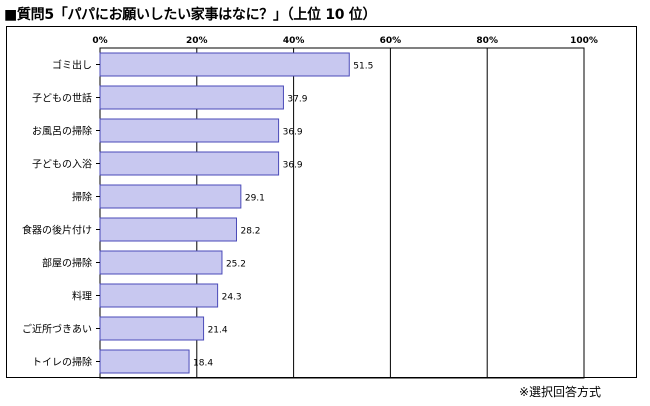 This screenshot has width=650, height=406. What do you see at coordinates (218, 331) in the screenshot?
I see `value-label: 21.4` at bounding box center [218, 331].